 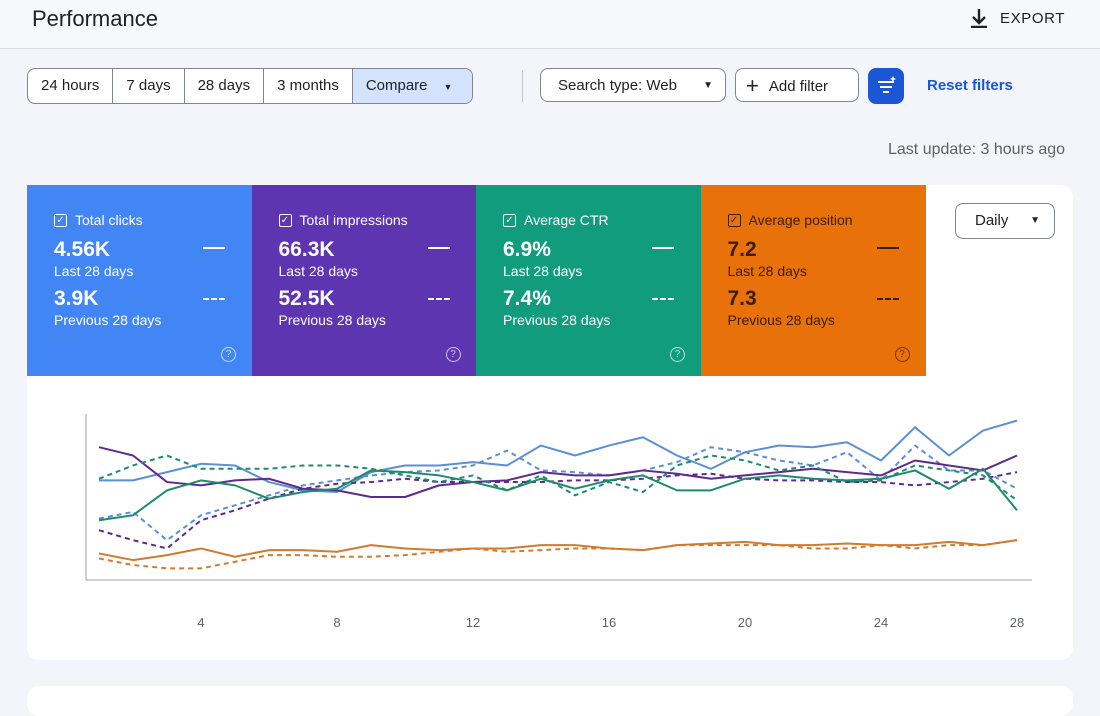 What do you see at coordinates (979, 18) in the screenshot?
I see `download-icon` at bounding box center [979, 18].